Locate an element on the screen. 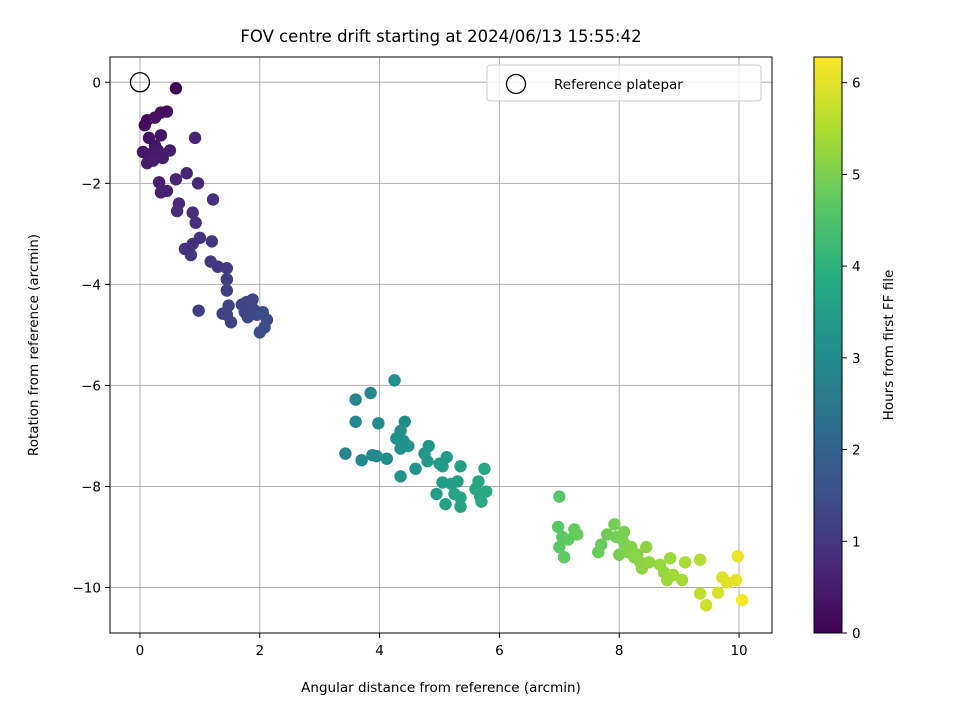 This screenshot has width=960, height=720. x-tick-label: 0 is located at coordinates (140, 651).